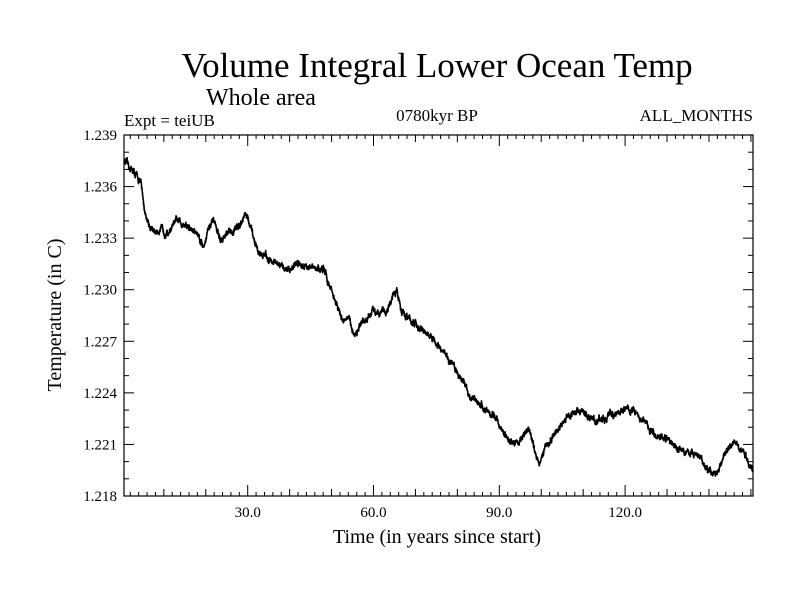  What do you see at coordinates (100, 316) in the screenshot?
I see `y-tick-labels: 1.218 1.221 1.224 1.227 1.230 1.233 1.236 1.239` at bounding box center [100, 316].